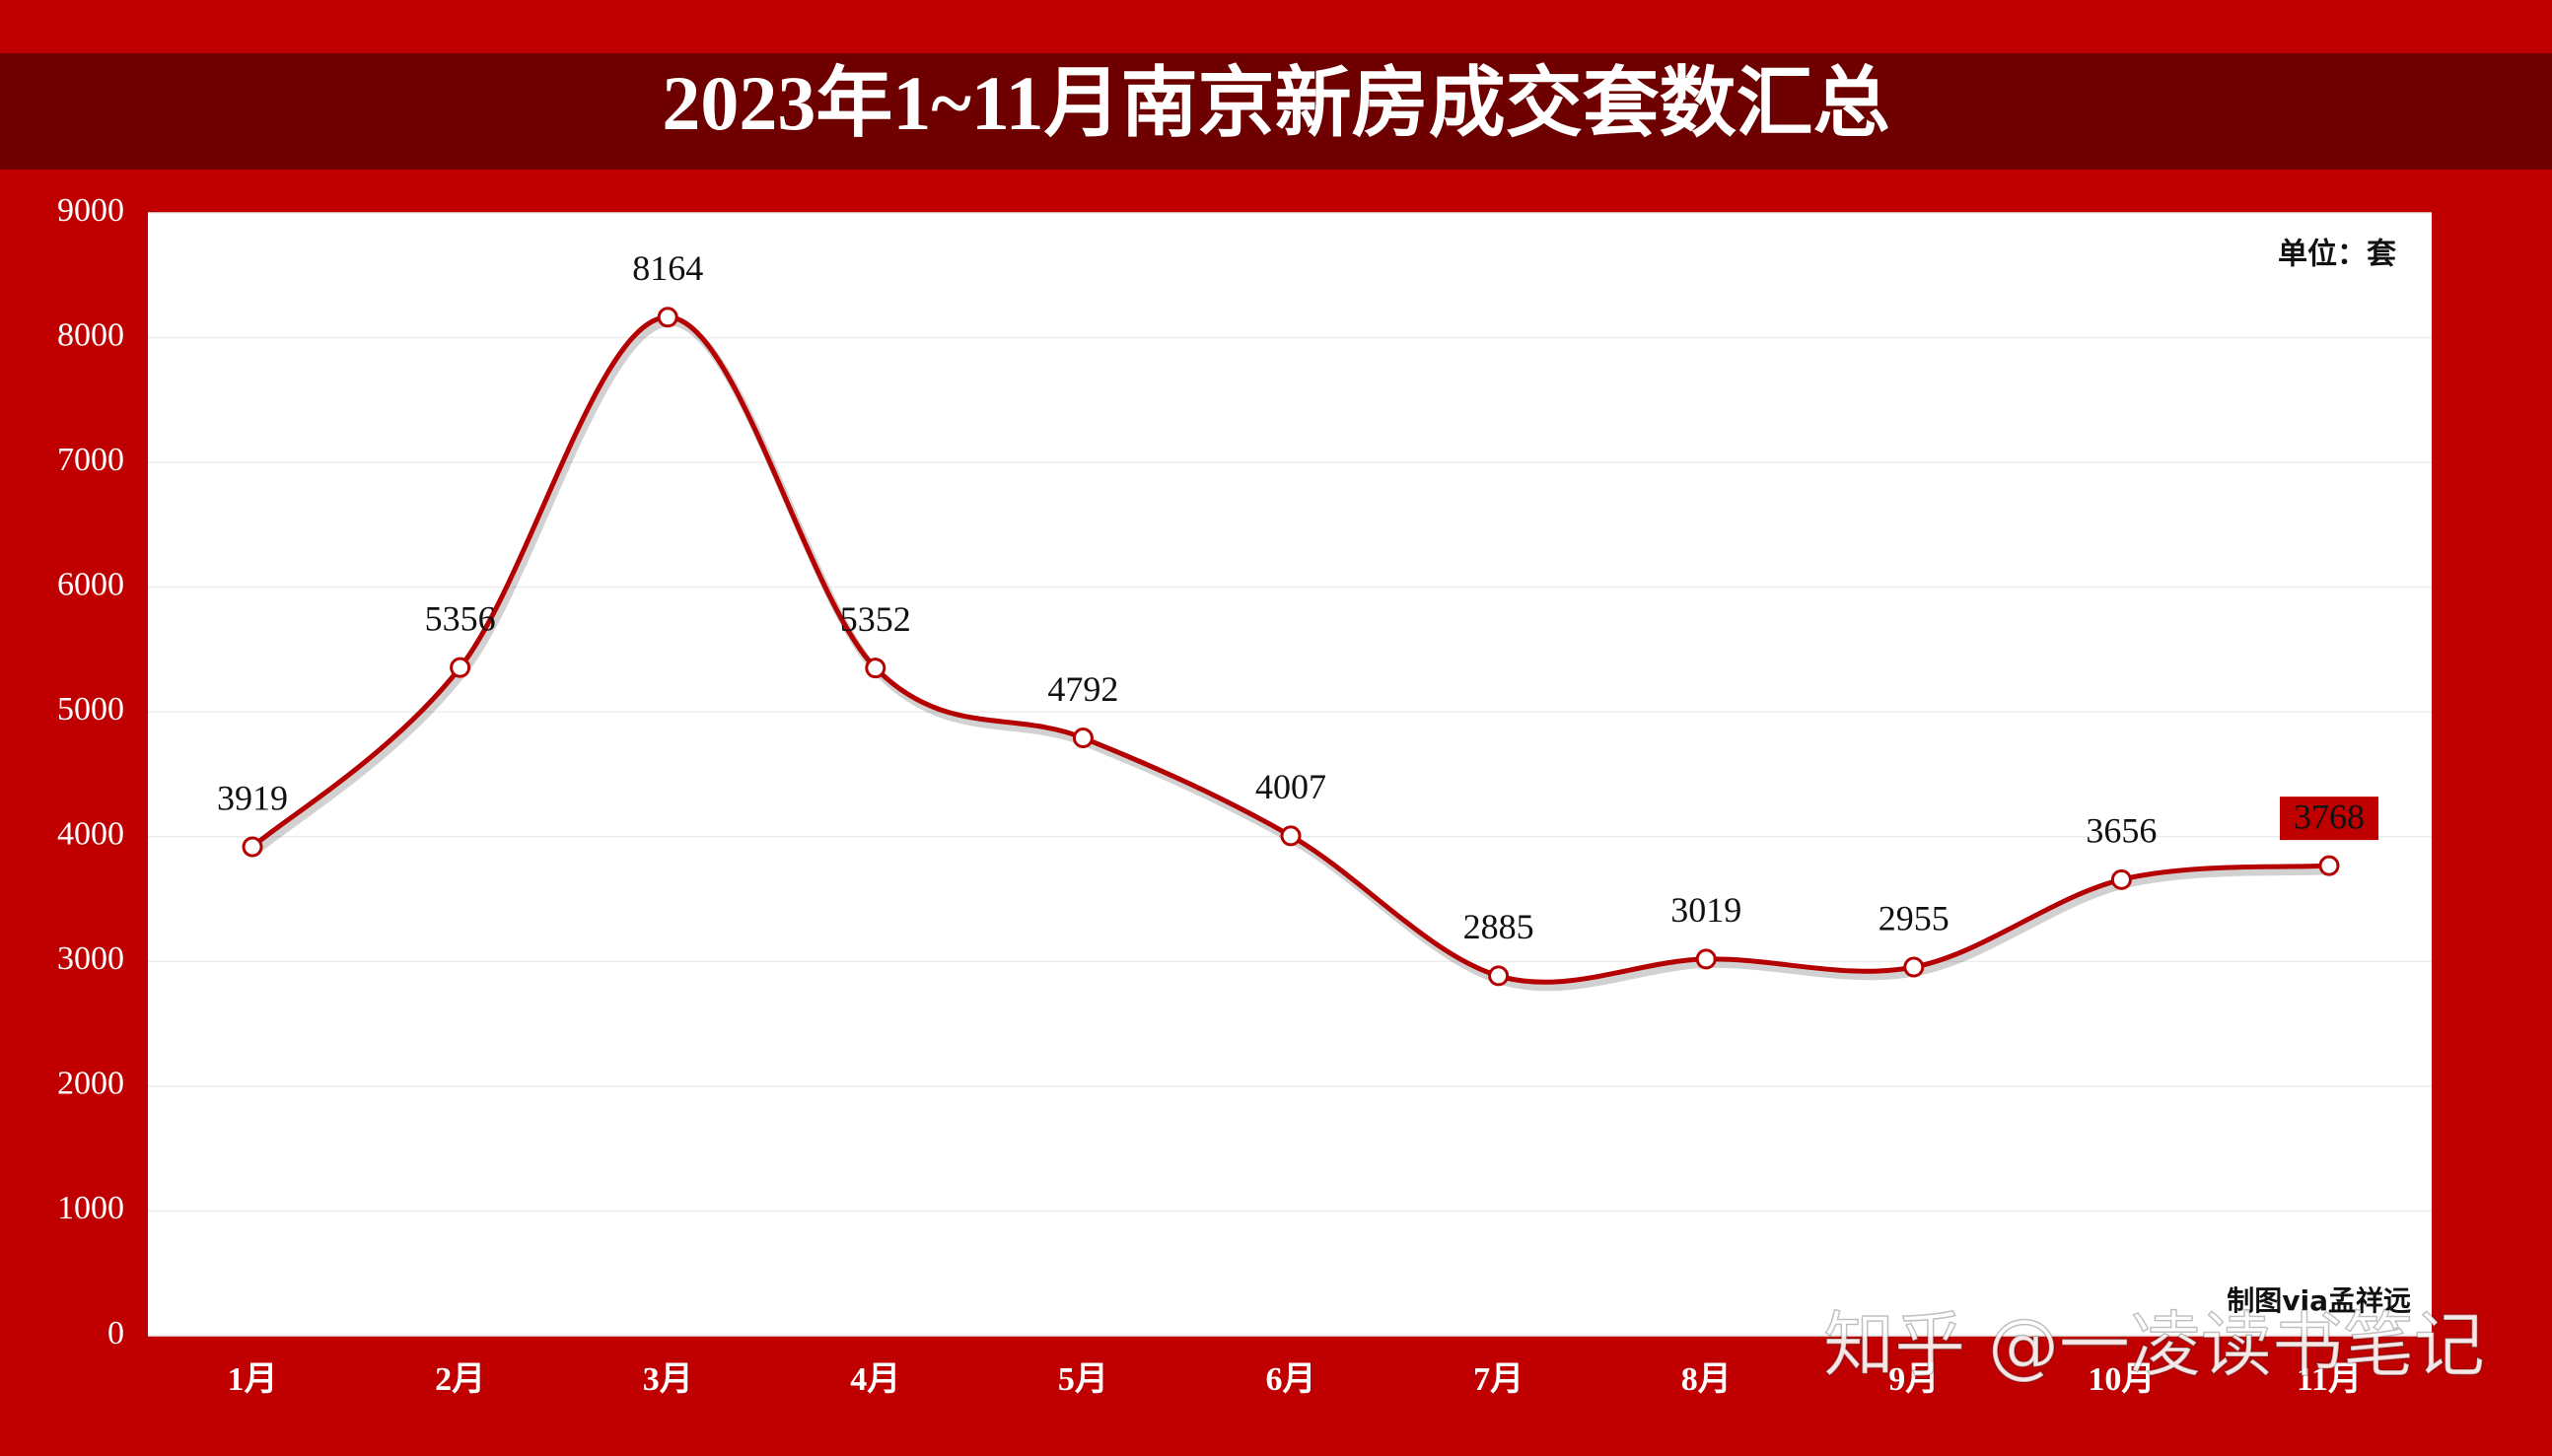 This screenshot has height=1456, width=2552. Describe the element at coordinates (1498, 926) in the screenshot. I see `data-label: 2885` at that location.